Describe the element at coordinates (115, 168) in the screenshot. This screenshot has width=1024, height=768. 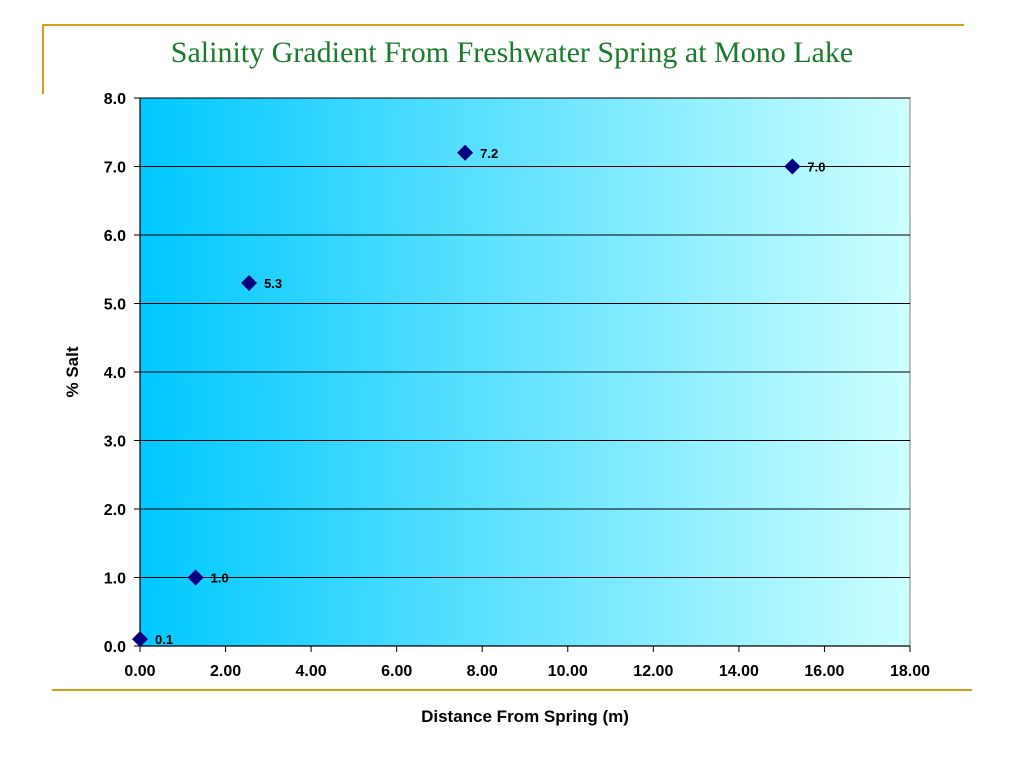
I see `y-tick-label: 7.0` at that location.